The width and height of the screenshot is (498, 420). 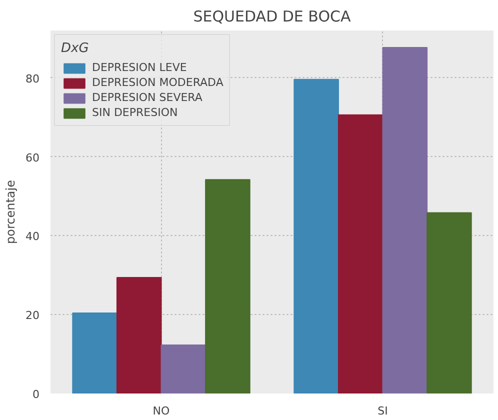 I want to click on chart-title: SEQUEDAD DE BOCA, so click(x=272, y=17).